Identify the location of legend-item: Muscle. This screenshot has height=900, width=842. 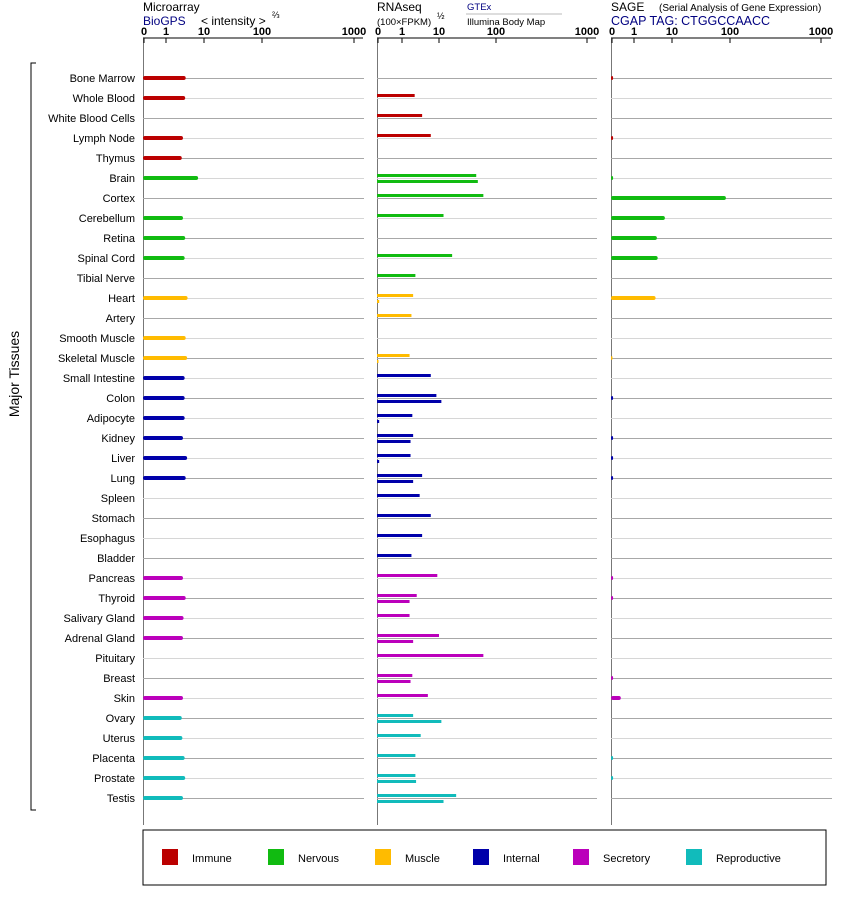
(407, 857).